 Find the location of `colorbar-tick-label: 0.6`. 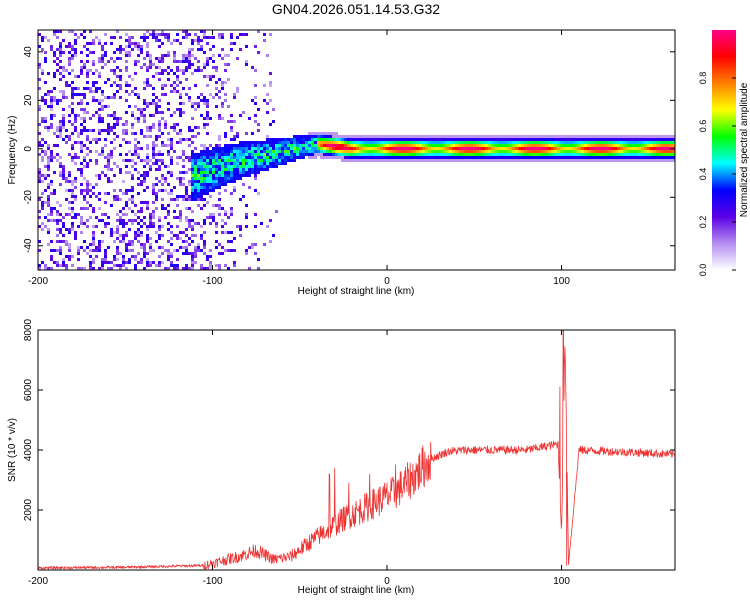

colorbar-tick-label: 0.6 is located at coordinates (703, 126).